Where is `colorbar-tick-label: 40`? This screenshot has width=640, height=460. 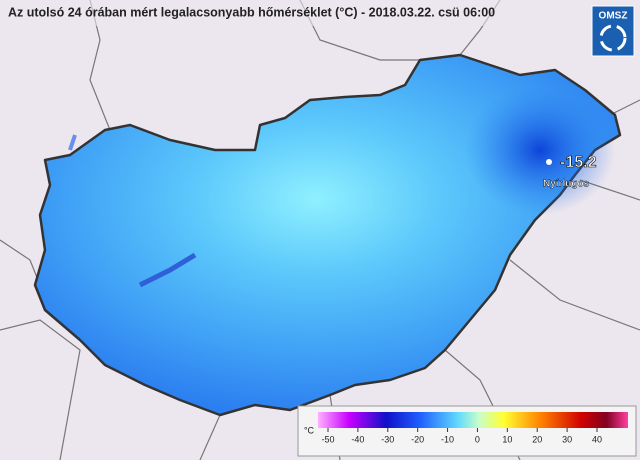
colorbar-tick-label: 40 is located at coordinates (597, 439).